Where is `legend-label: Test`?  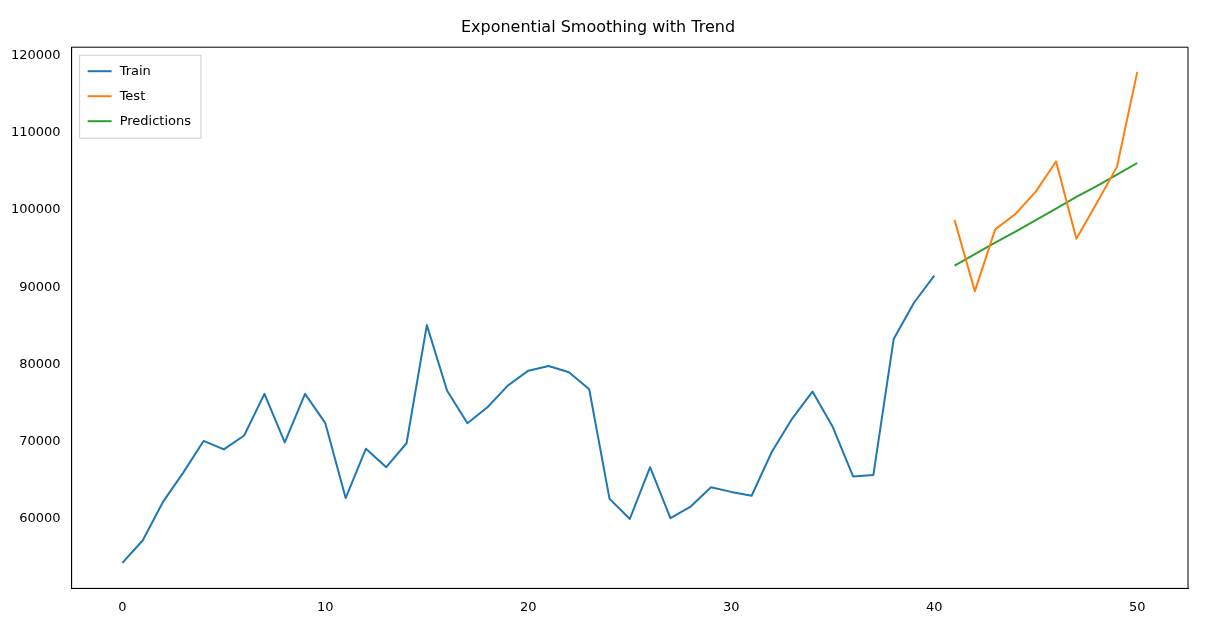
legend-label: Test is located at coordinates (132, 95).